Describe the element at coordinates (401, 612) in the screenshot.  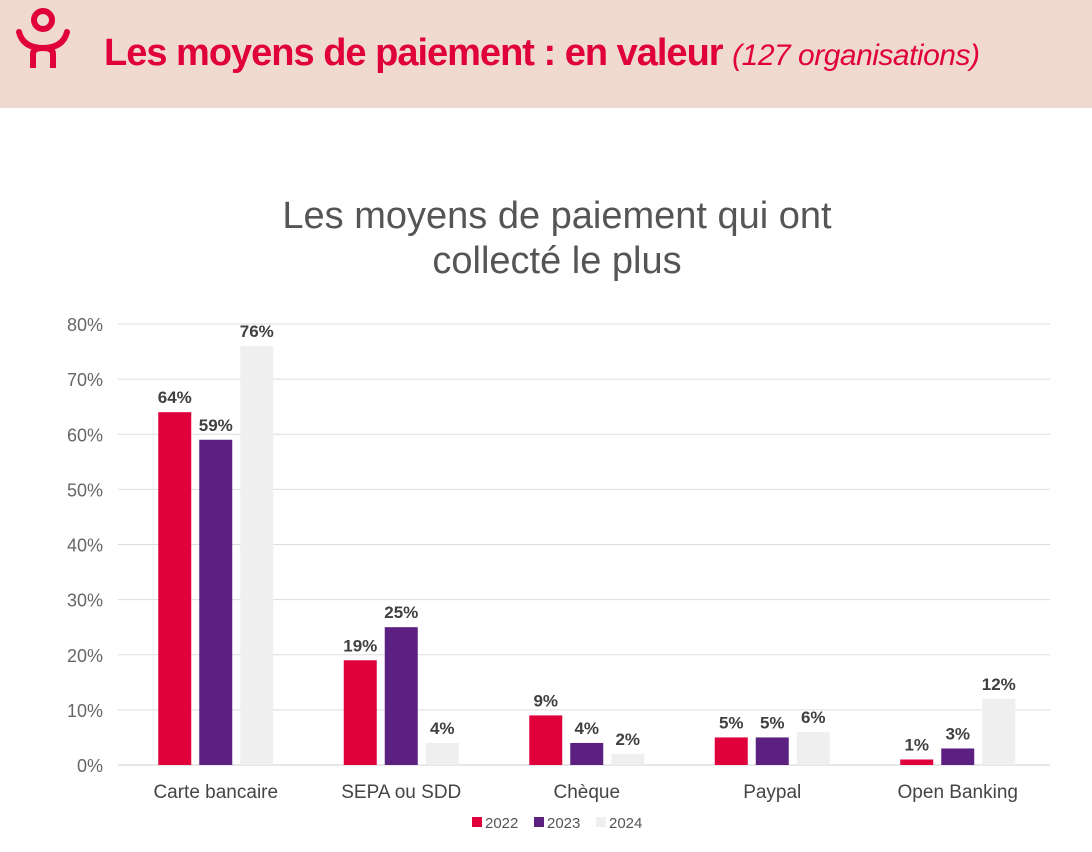
I see `data-label: 25%` at that location.